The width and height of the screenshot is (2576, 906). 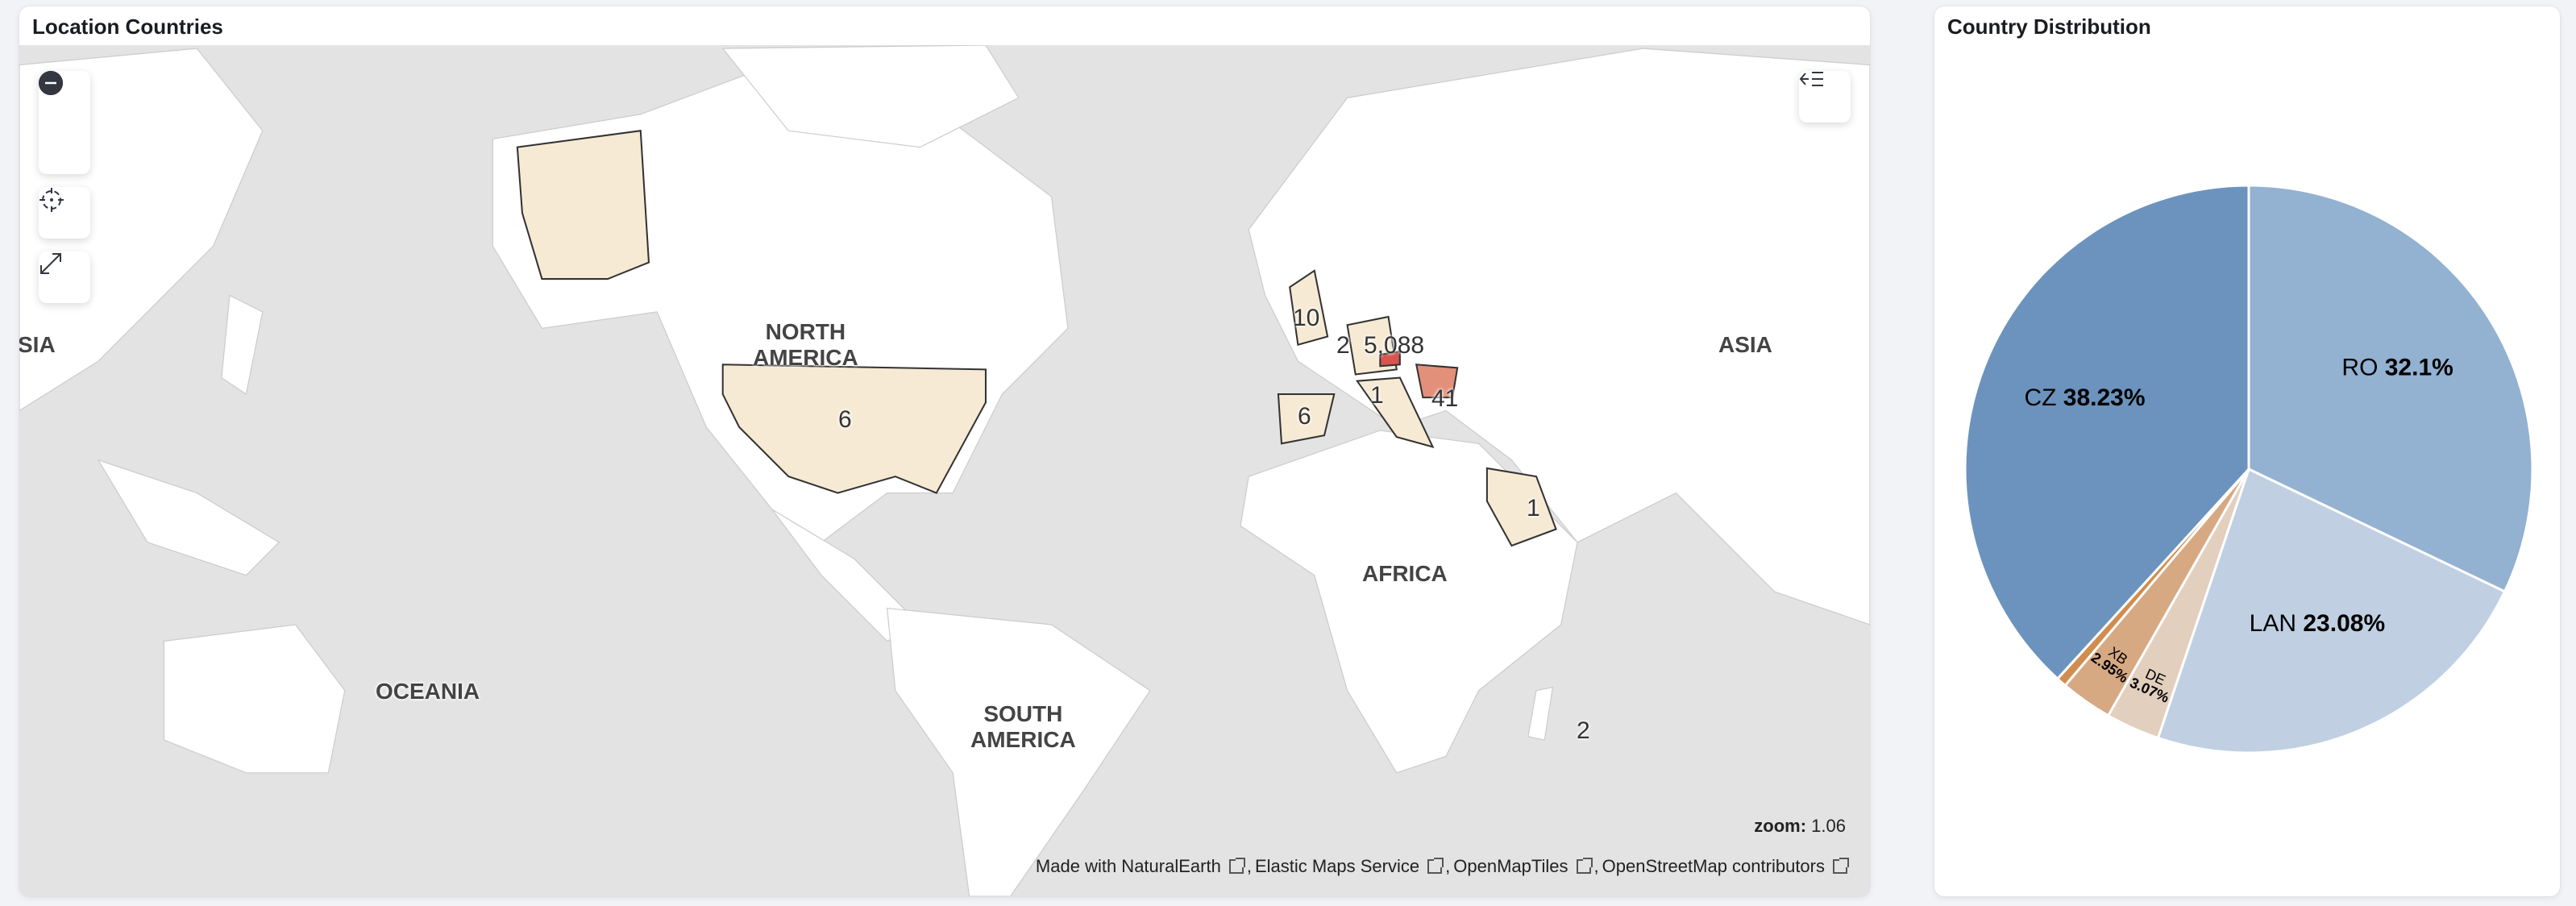 I want to click on pie-slice-cz, so click(x=2106, y=432).